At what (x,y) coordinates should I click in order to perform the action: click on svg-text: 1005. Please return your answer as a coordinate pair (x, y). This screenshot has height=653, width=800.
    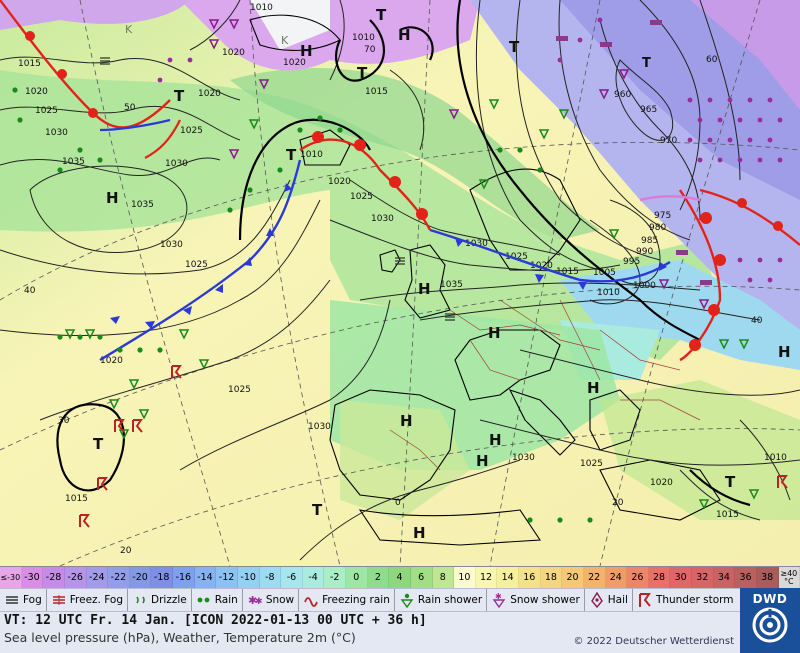
    Looking at the image, I should click on (604, 273).